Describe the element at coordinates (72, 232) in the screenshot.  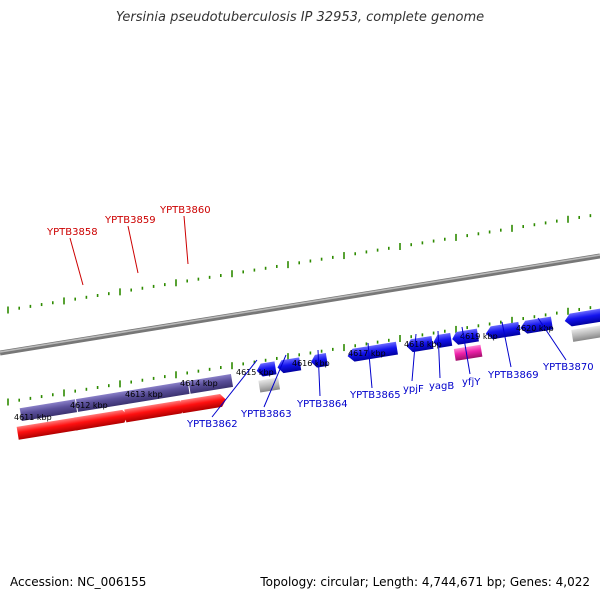
I see `forward-gene-label: YPTB3858` at that location.